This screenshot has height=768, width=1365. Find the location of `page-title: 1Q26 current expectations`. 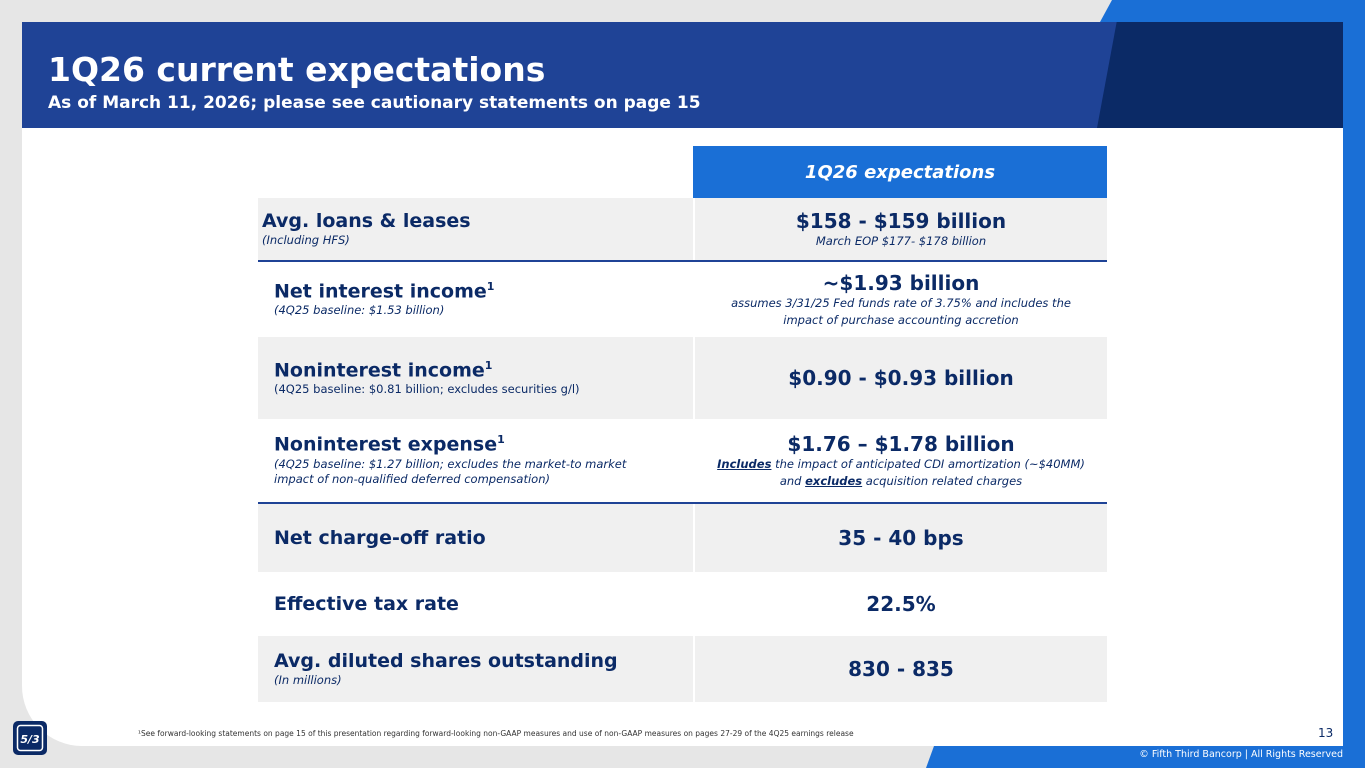

page-title: 1Q26 current expectations is located at coordinates (297, 69).